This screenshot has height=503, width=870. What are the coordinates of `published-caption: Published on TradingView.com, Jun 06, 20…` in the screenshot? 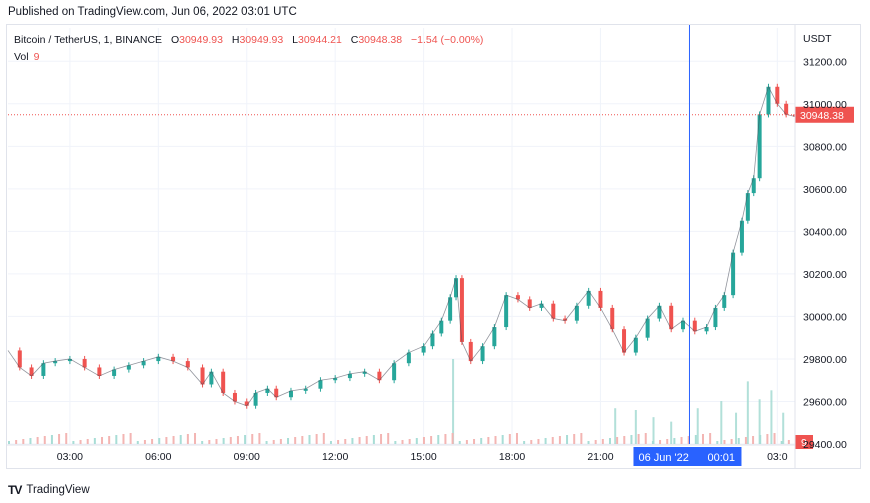 It's located at (152, 12).